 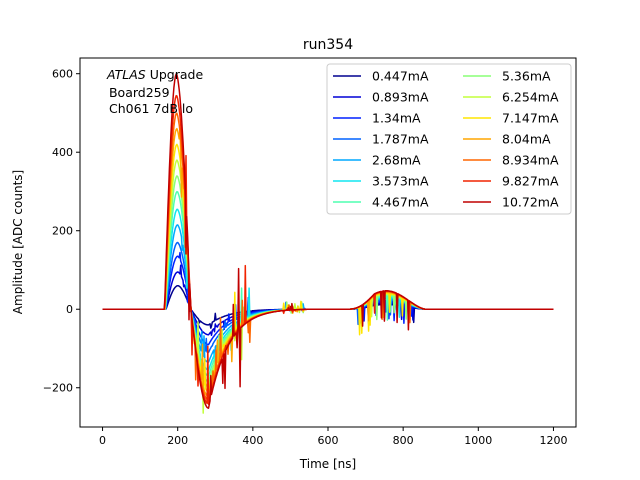 What do you see at coordinates (526, 76) in the screenshot?
I see `legend-entry-label: 5.36mA` at bounding box center [526, 76].